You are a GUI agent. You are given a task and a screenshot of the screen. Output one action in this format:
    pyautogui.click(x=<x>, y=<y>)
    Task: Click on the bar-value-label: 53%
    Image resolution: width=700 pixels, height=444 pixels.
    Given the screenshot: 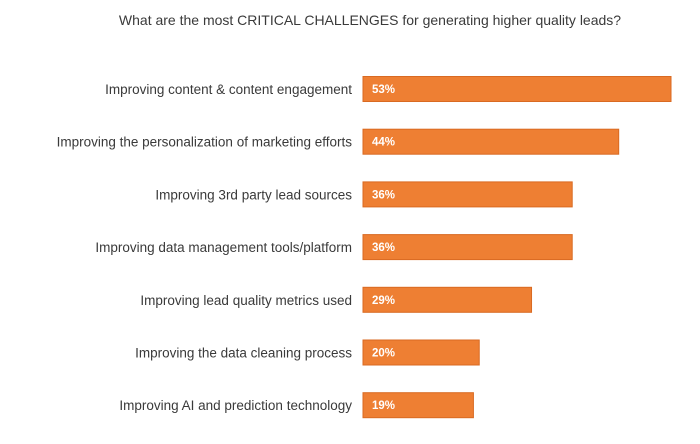 What is the action you would take?
    pyautogui.click(x=383, y=90)
    